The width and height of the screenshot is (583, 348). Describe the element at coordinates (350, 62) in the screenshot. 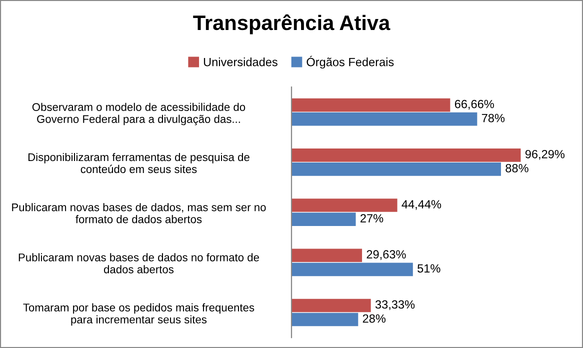

I see `legend-label: Órgãos Federais` at that location.